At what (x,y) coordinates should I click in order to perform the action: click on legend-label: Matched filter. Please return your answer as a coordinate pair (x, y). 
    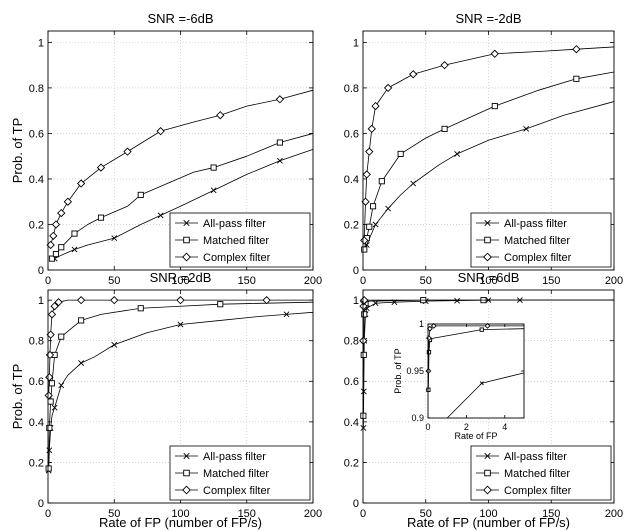
    Looking at the image, I should click on (236, 474).